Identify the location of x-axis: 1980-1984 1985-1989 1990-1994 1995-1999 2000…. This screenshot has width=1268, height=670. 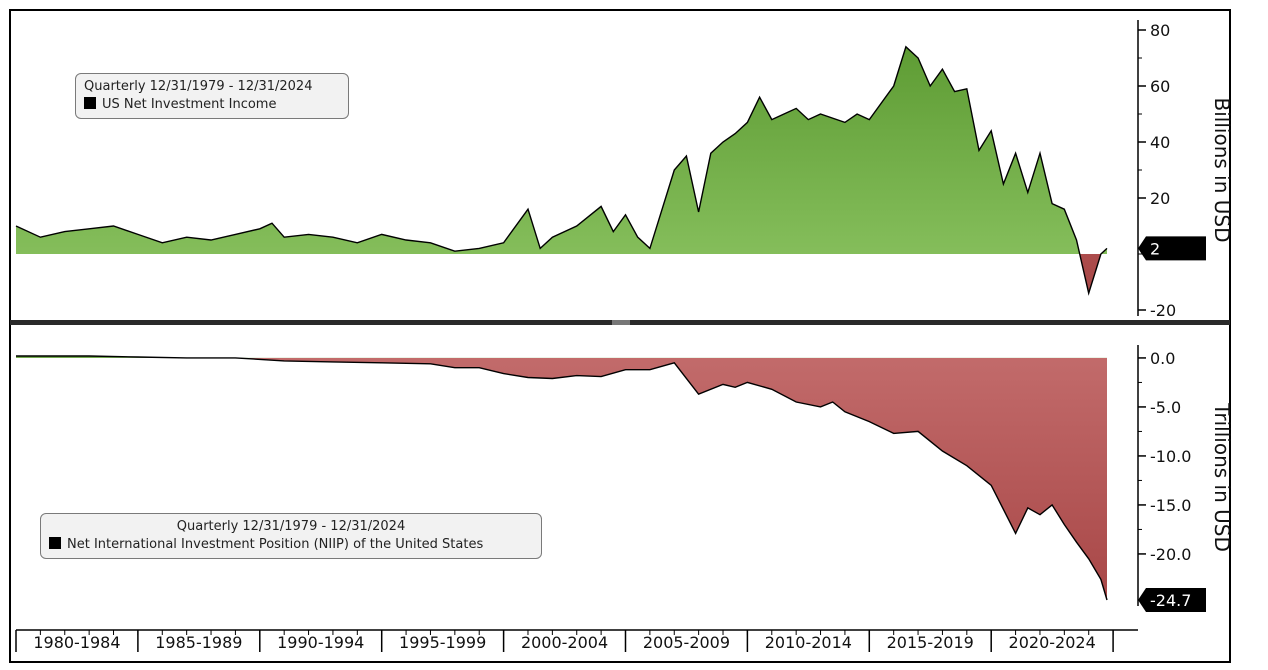
(576, 640).